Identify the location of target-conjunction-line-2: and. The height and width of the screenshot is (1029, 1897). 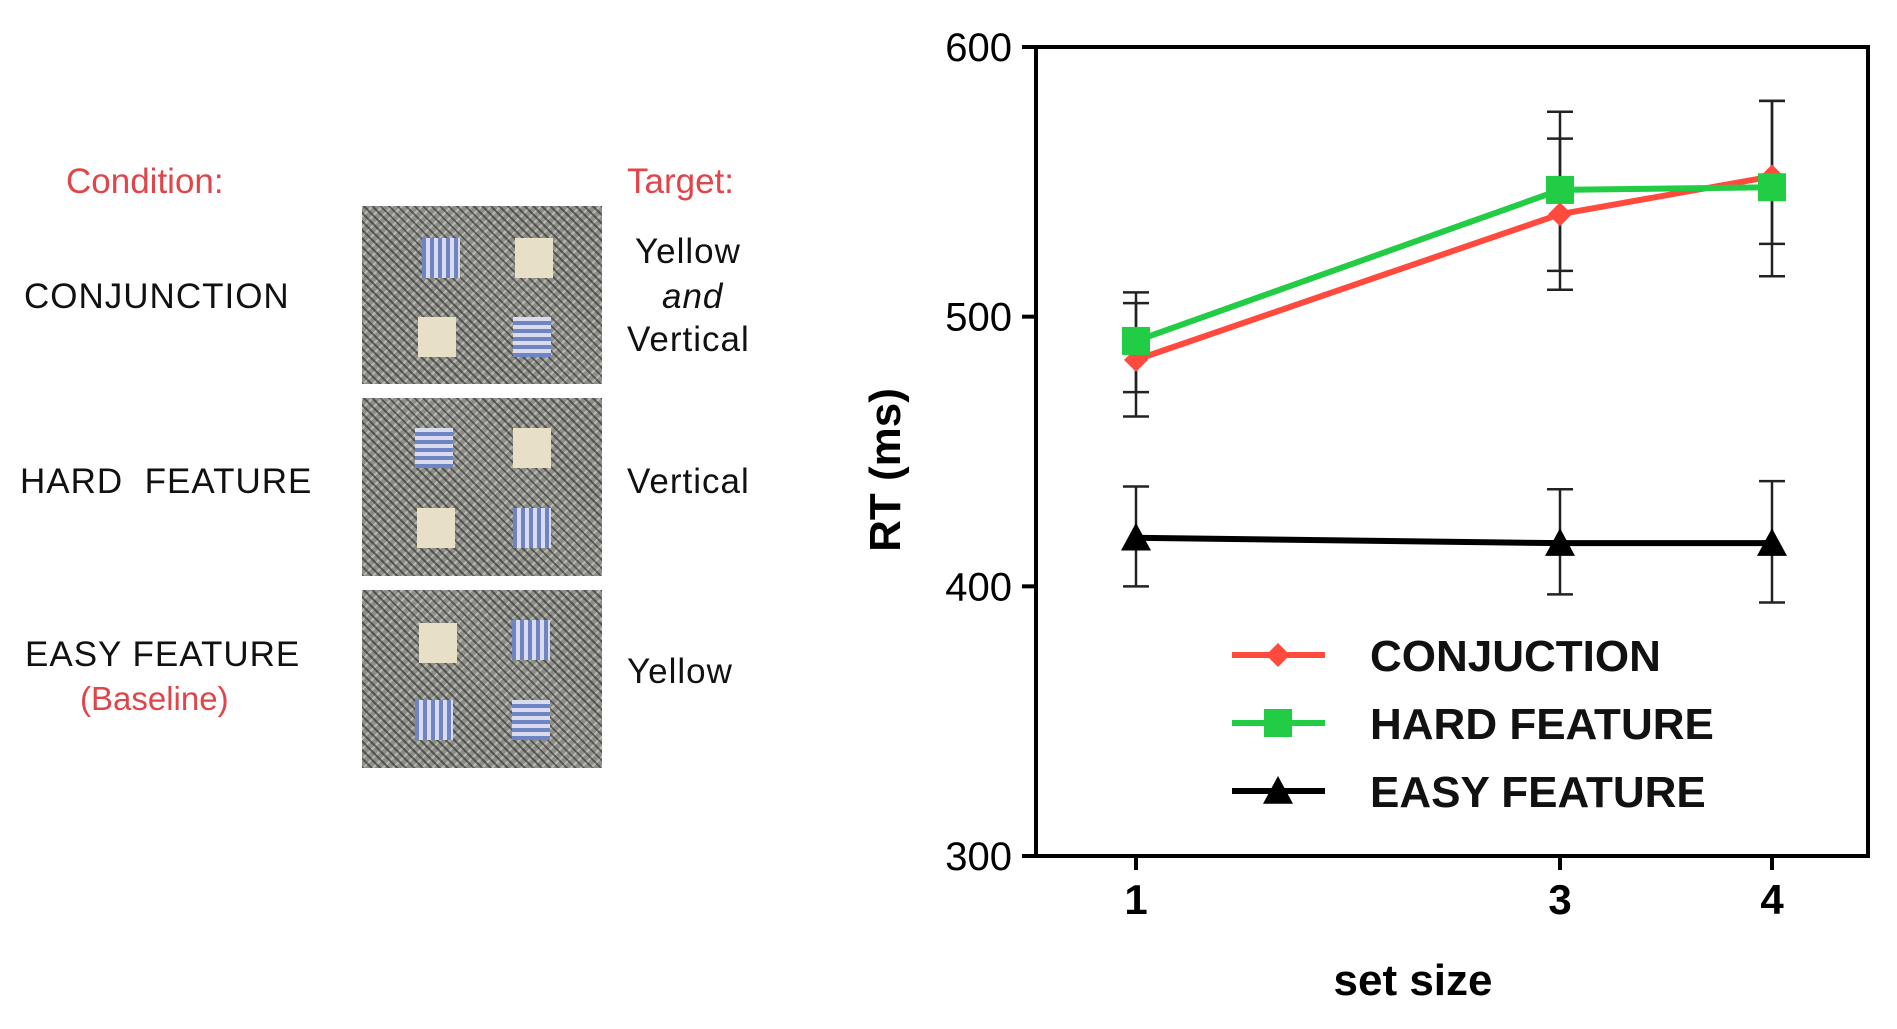
(693, 296).